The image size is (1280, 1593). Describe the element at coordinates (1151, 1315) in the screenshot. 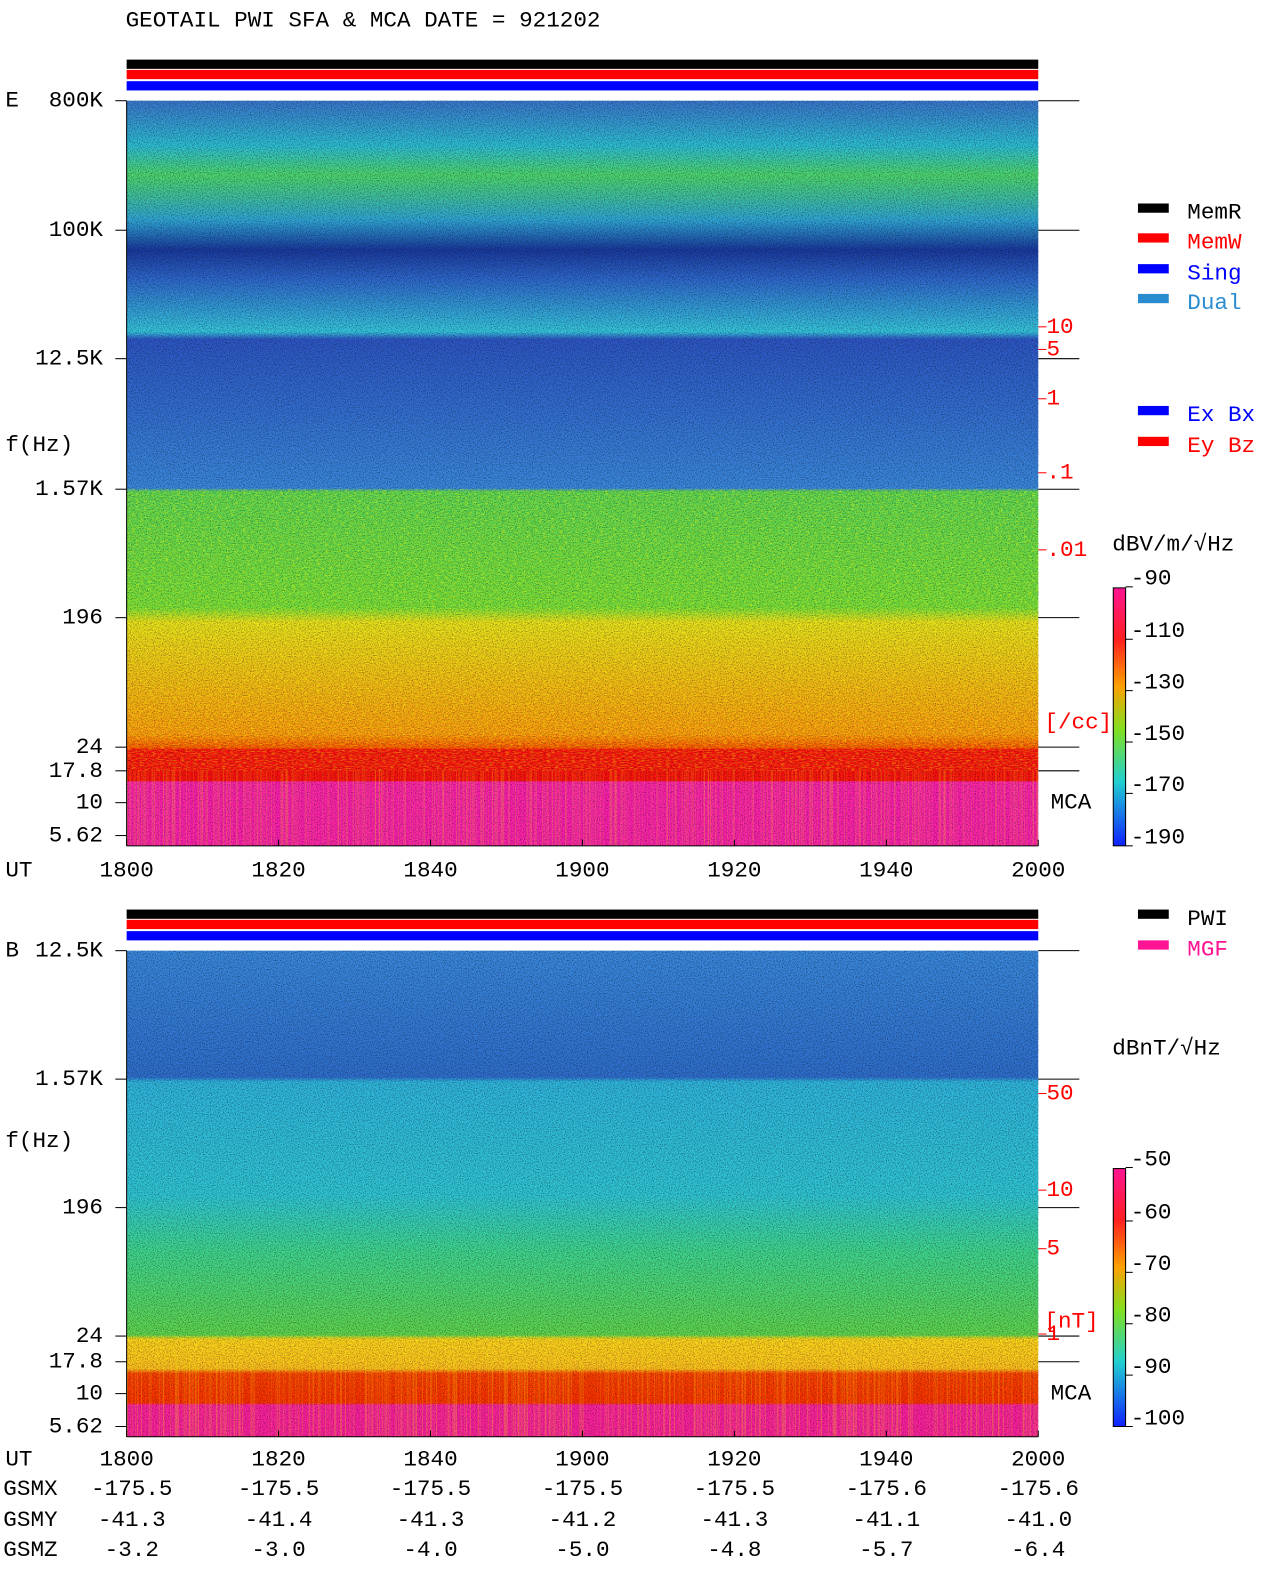

I see `colorbar-label: -80` at that location.